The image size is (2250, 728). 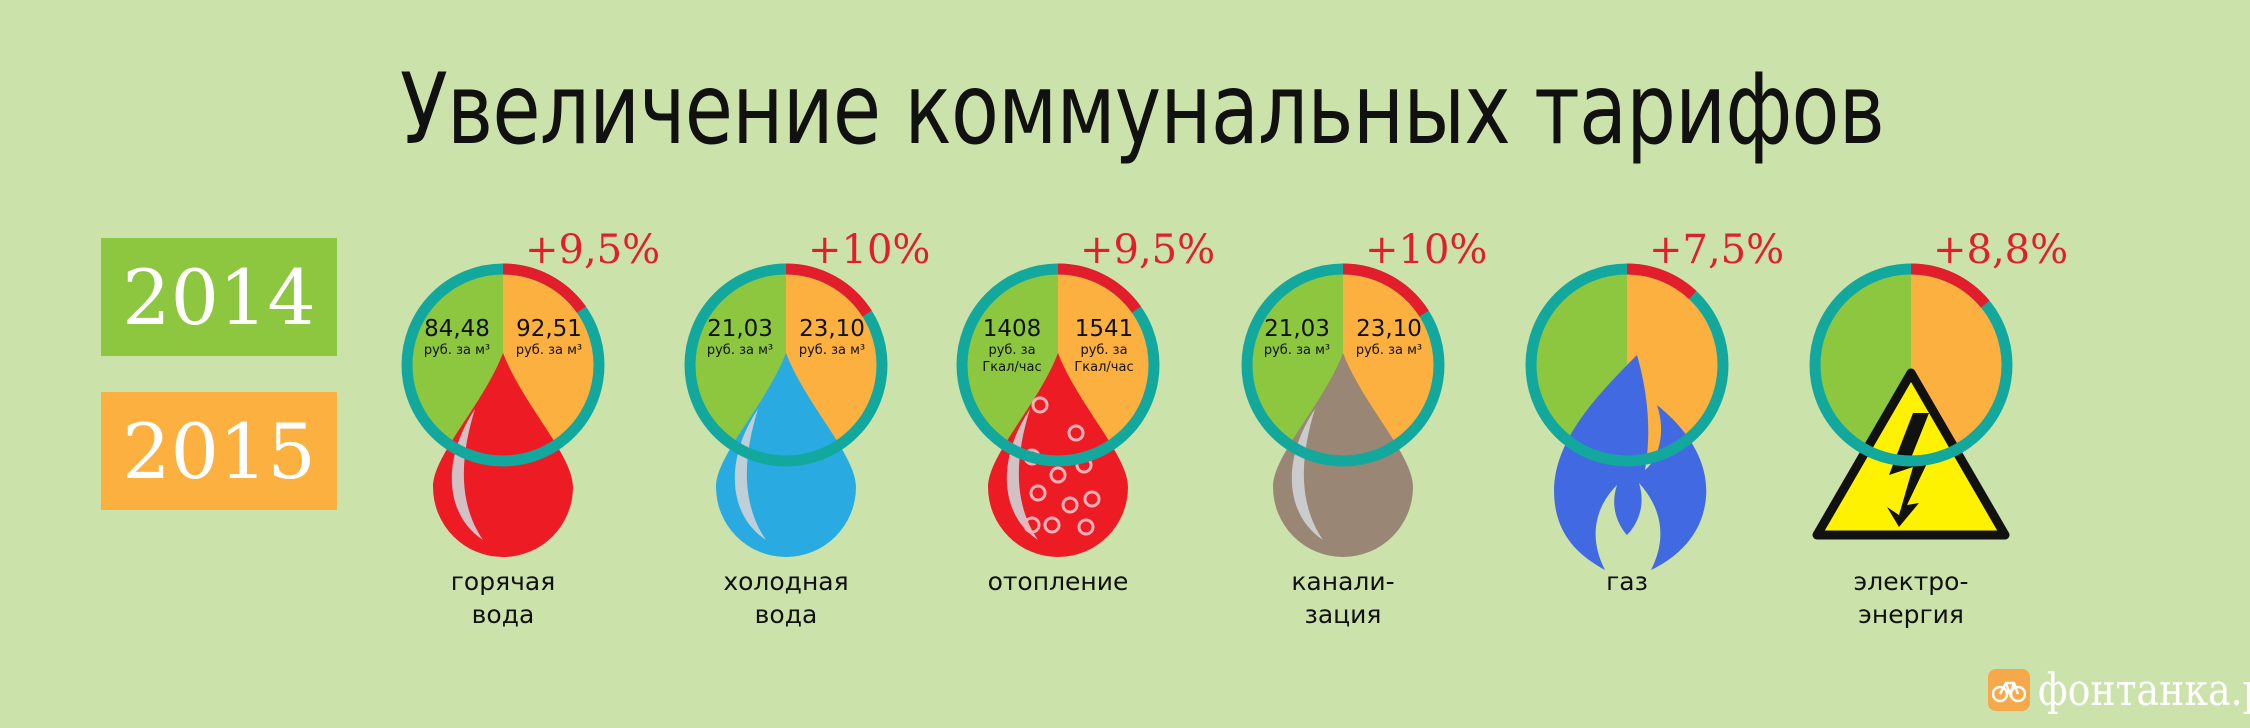 I want to click on tariff-gas: +7,5% газ, so click(x=1654, y=411).